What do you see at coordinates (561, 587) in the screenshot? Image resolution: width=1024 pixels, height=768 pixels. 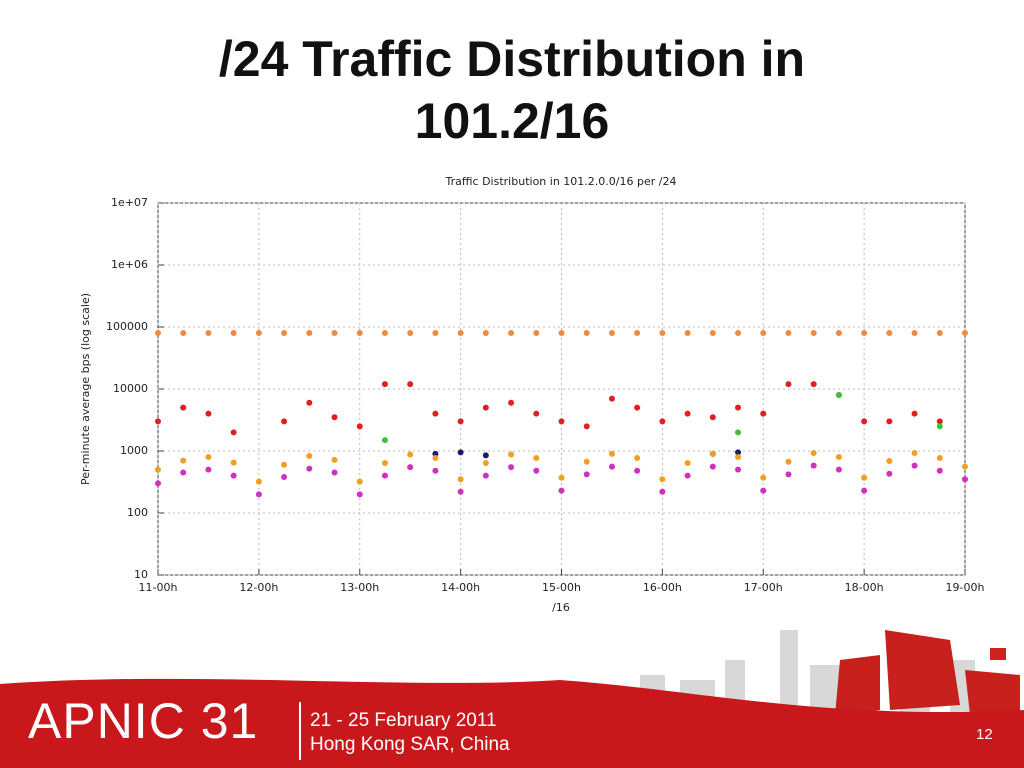 I see `x-tick-label: 15-00h` at bounding box center [561, 587].